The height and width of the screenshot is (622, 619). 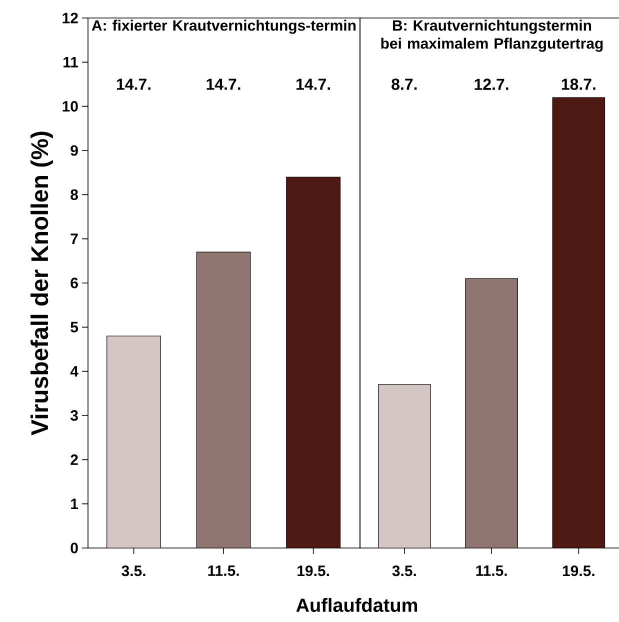 What do you see at coordinates (74, 371) in the screenshot?
I see `y-tick-label: 4` at bounding box center [74, 371].